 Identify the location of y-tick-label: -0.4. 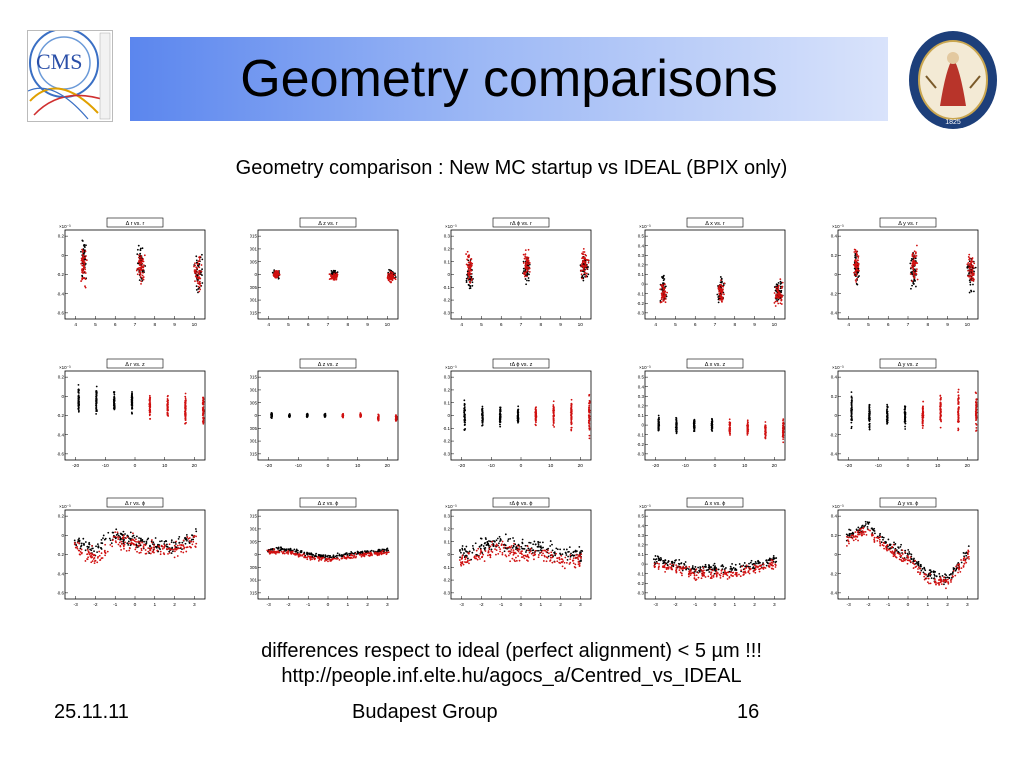
(60, 434).